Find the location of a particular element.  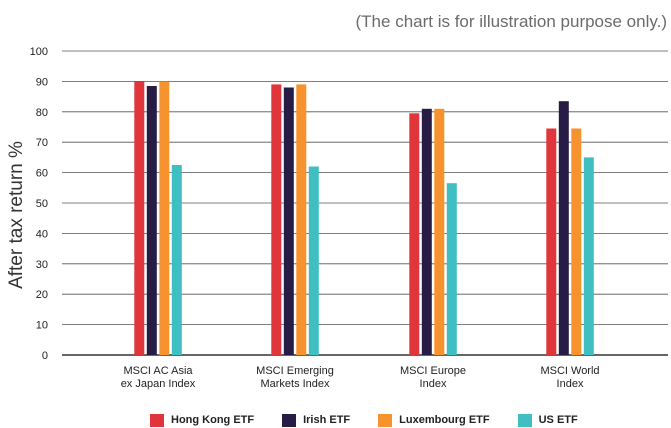

x-tick-label: MSCI Europe Index is located at coordinates (433, 377).